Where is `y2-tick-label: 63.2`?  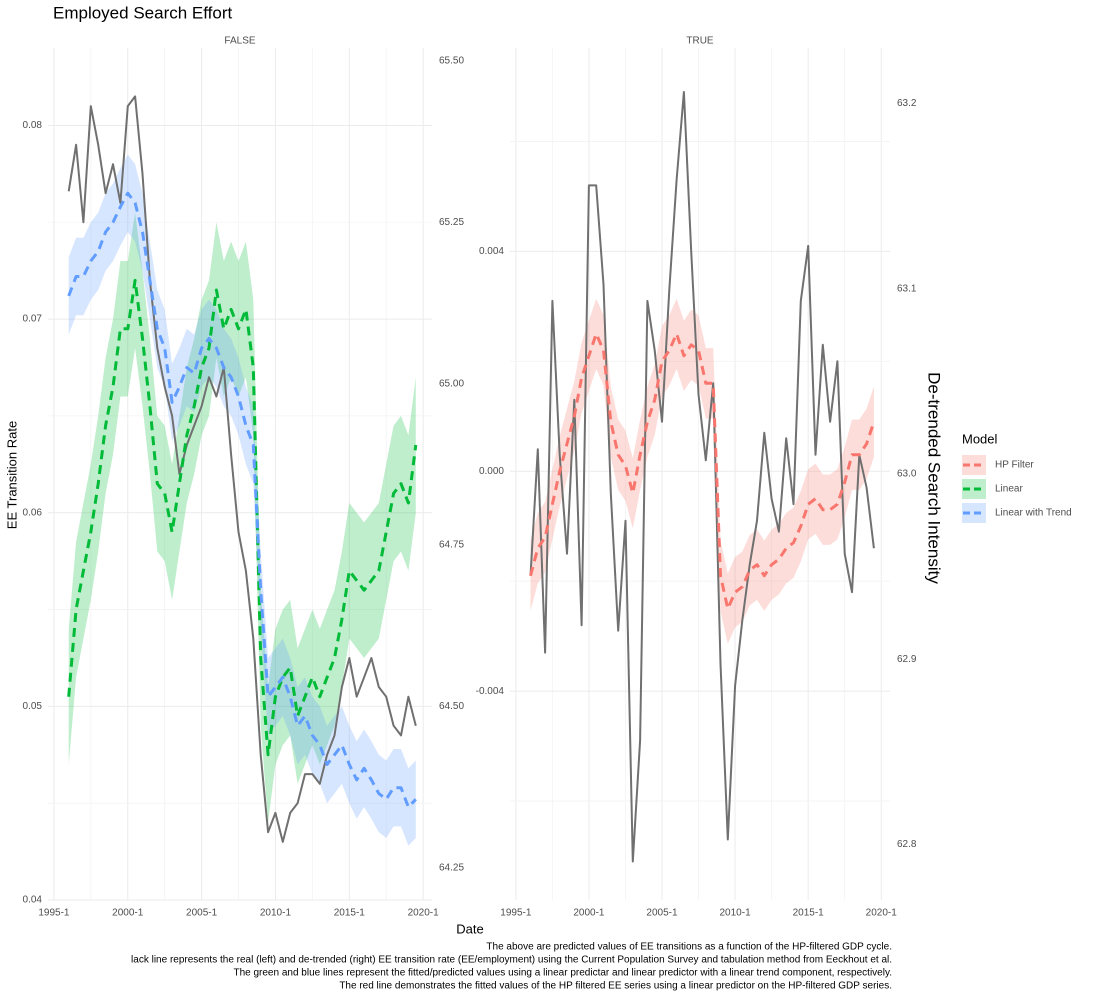
y2-tick-label: 63.2 is located at coordinates (907, 103).